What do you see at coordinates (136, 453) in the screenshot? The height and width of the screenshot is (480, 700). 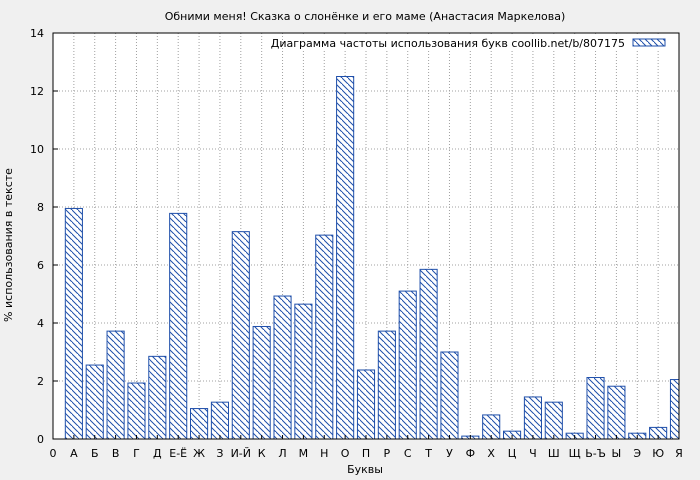 I see `x-tick-label: Г` at bounding box center [136, 453].